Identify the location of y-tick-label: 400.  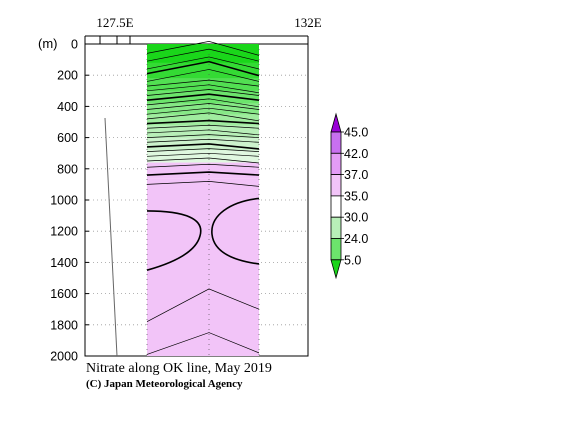
(67, 107).